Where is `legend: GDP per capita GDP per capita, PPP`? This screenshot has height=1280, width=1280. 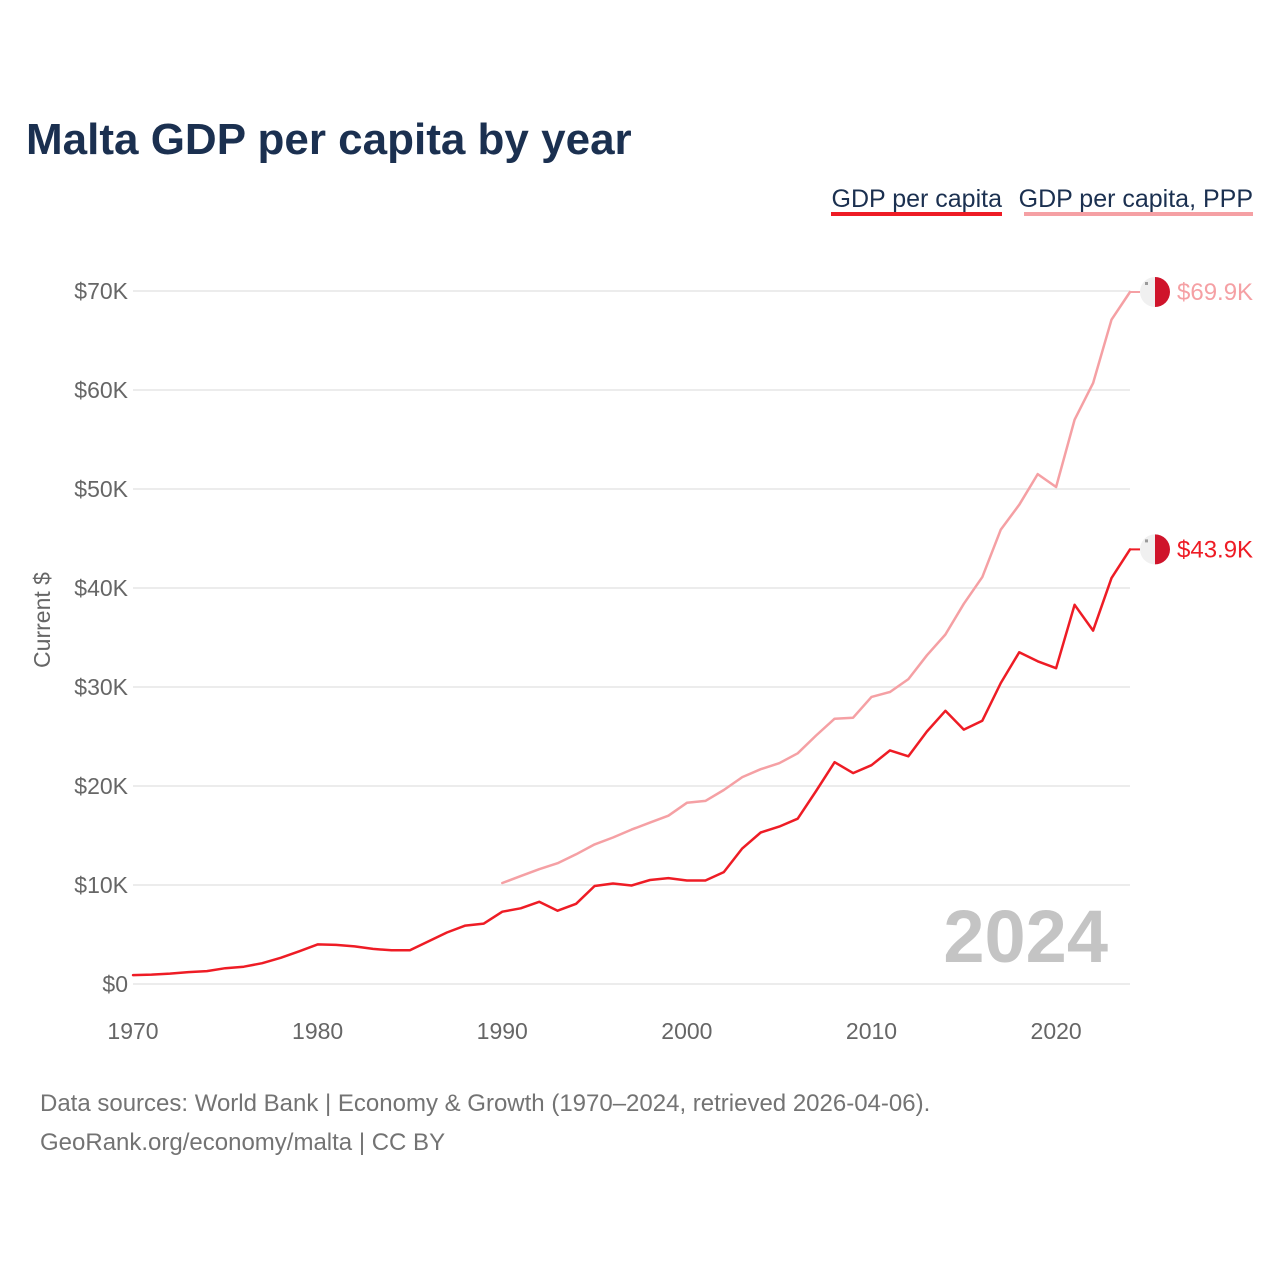
legend: GDP per capita GDP per capita, PPP is located at coordinates (1042, 200).